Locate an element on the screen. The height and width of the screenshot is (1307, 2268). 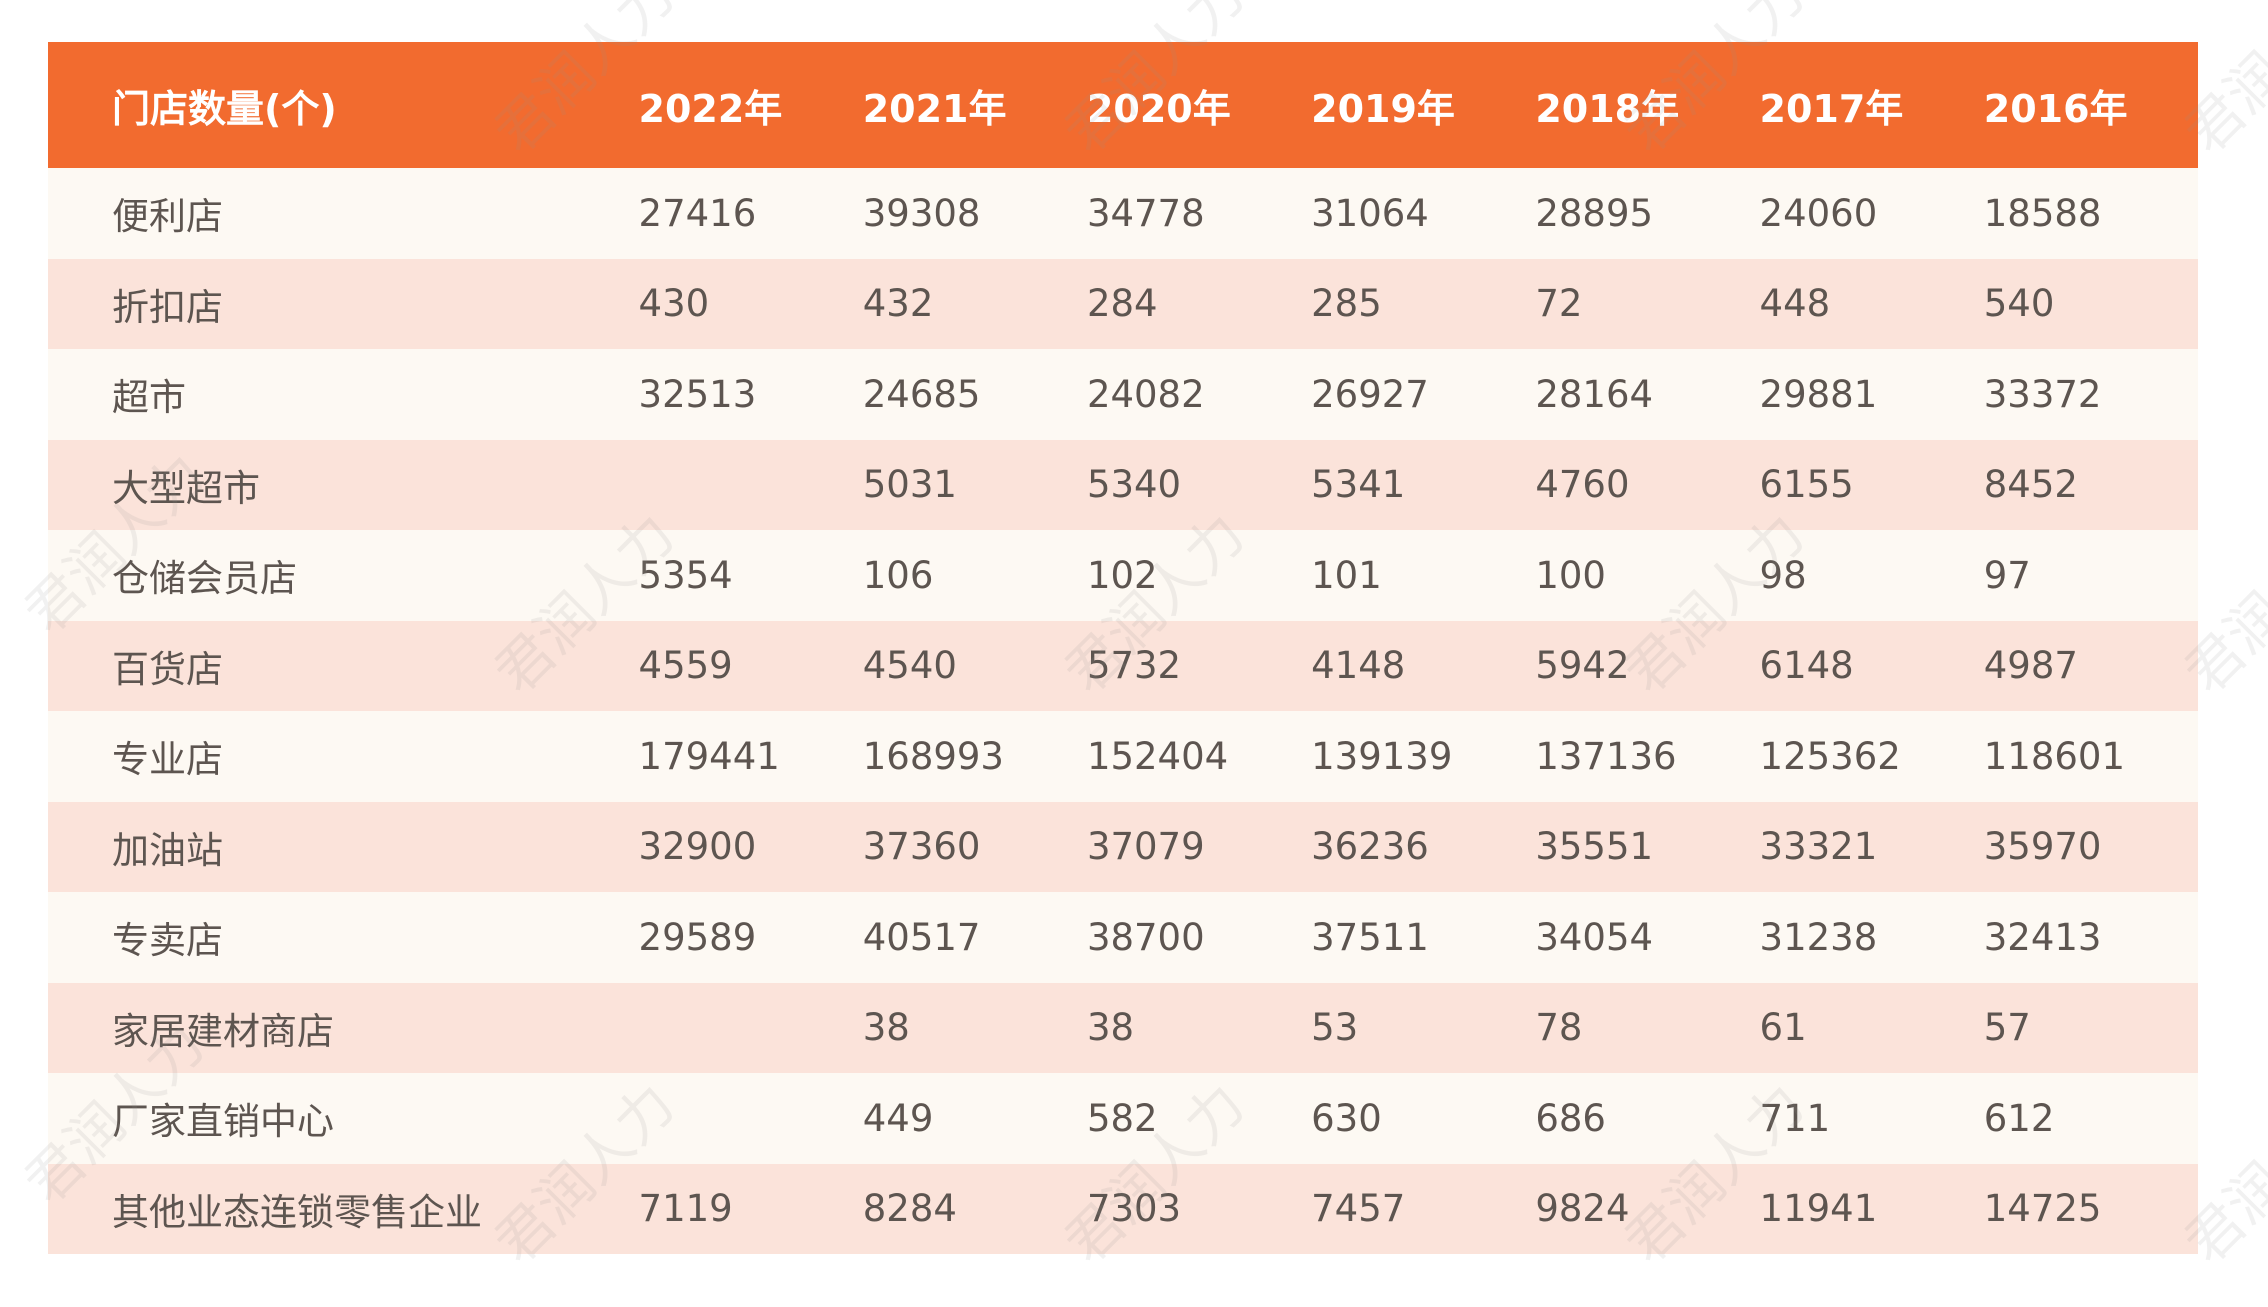
table-cell: 430 is located at coordinates (674, 304).